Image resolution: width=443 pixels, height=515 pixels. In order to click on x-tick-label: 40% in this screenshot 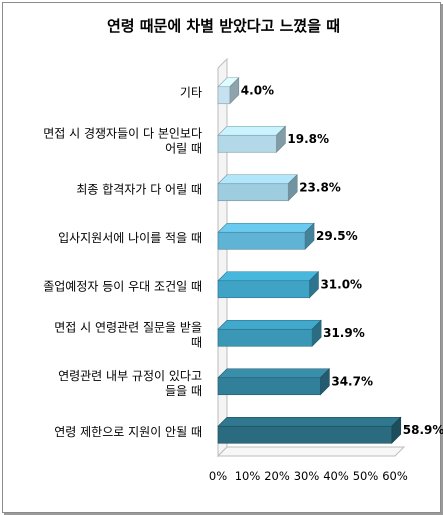, I will do `click(336, 476)`.